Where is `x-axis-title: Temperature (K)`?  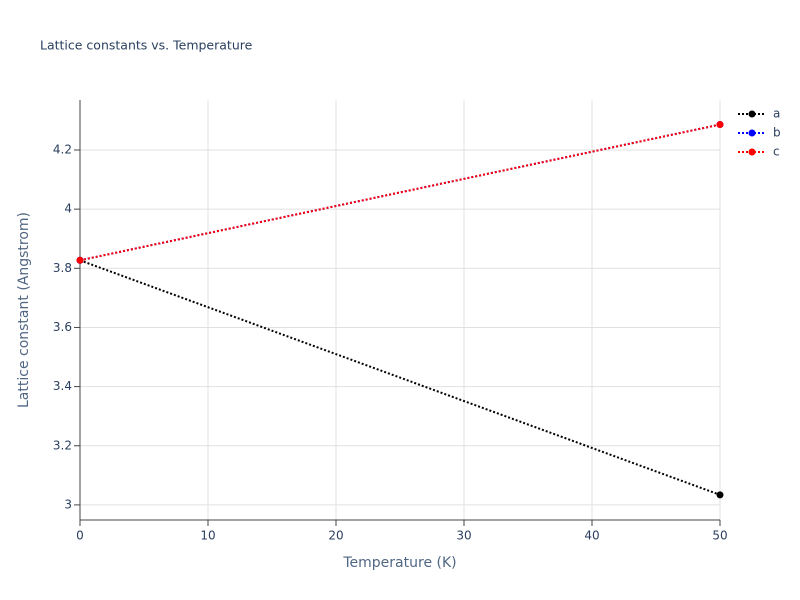 x-axis-title: Temperature (K) is located at coordinates (399, 563).